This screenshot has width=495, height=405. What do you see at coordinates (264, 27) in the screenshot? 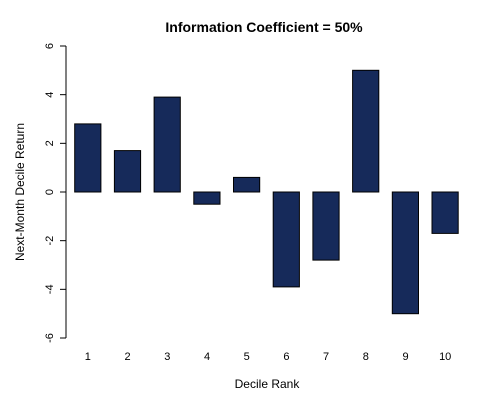
I see `chart-title: Information Coefficient = 50%` at bounding box center [264, 27].